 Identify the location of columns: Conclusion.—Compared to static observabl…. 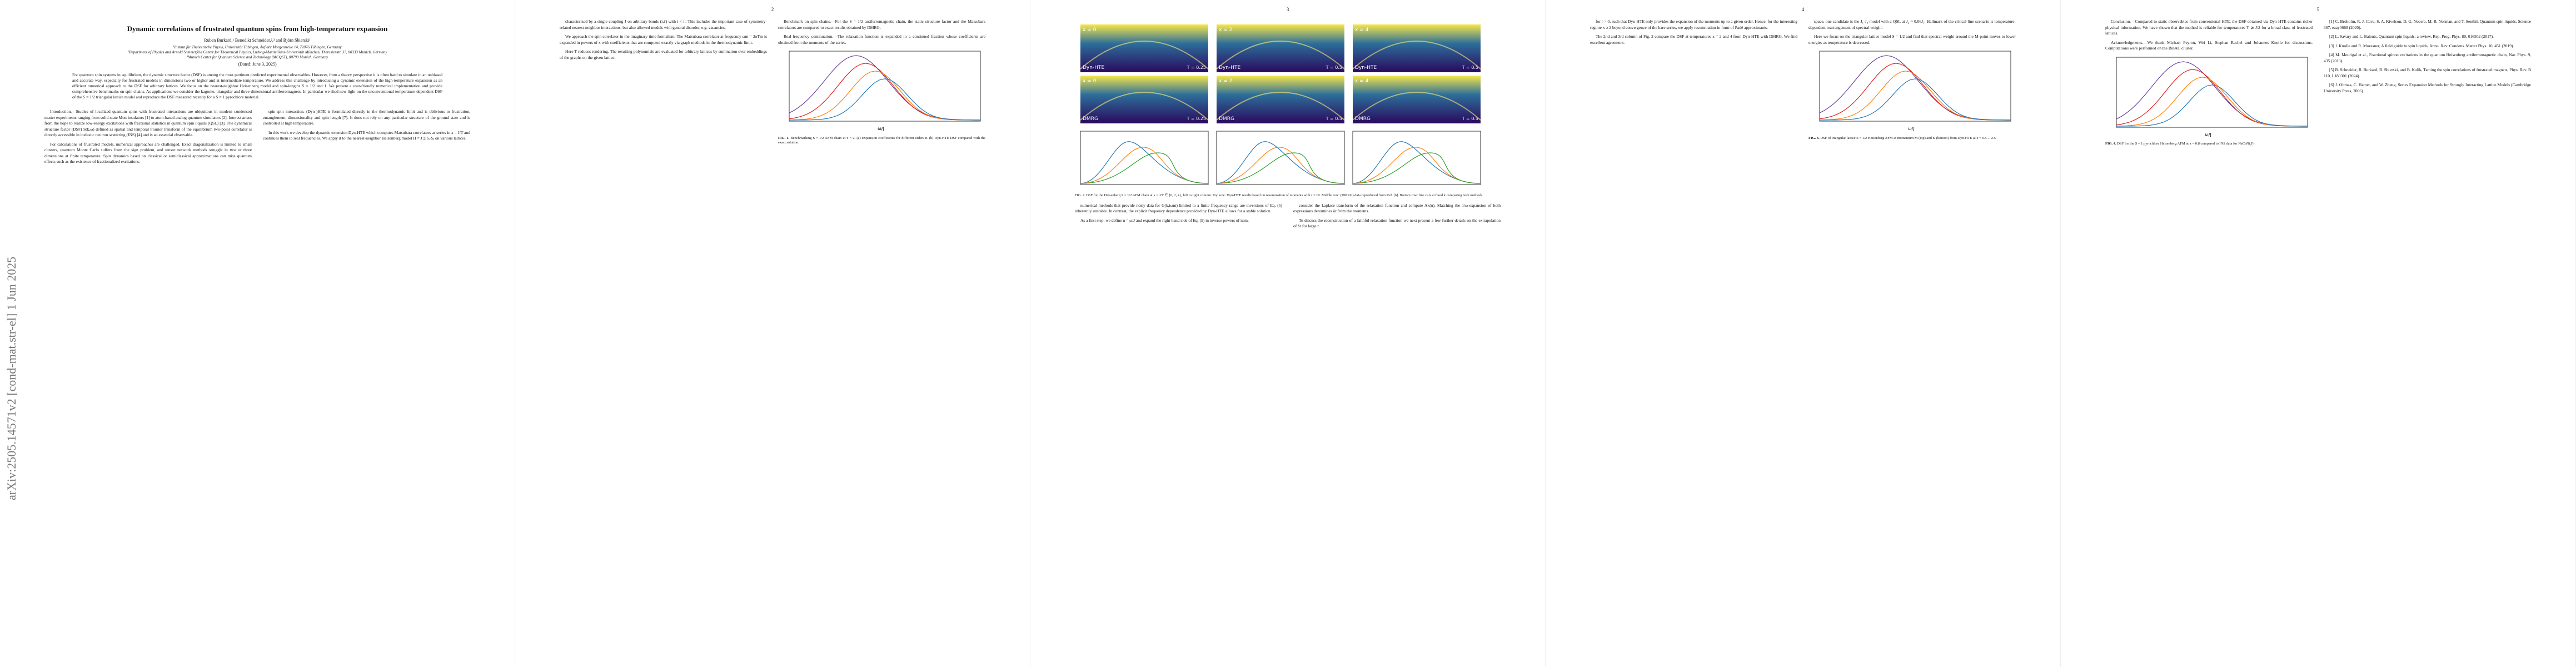
(2318, 85).